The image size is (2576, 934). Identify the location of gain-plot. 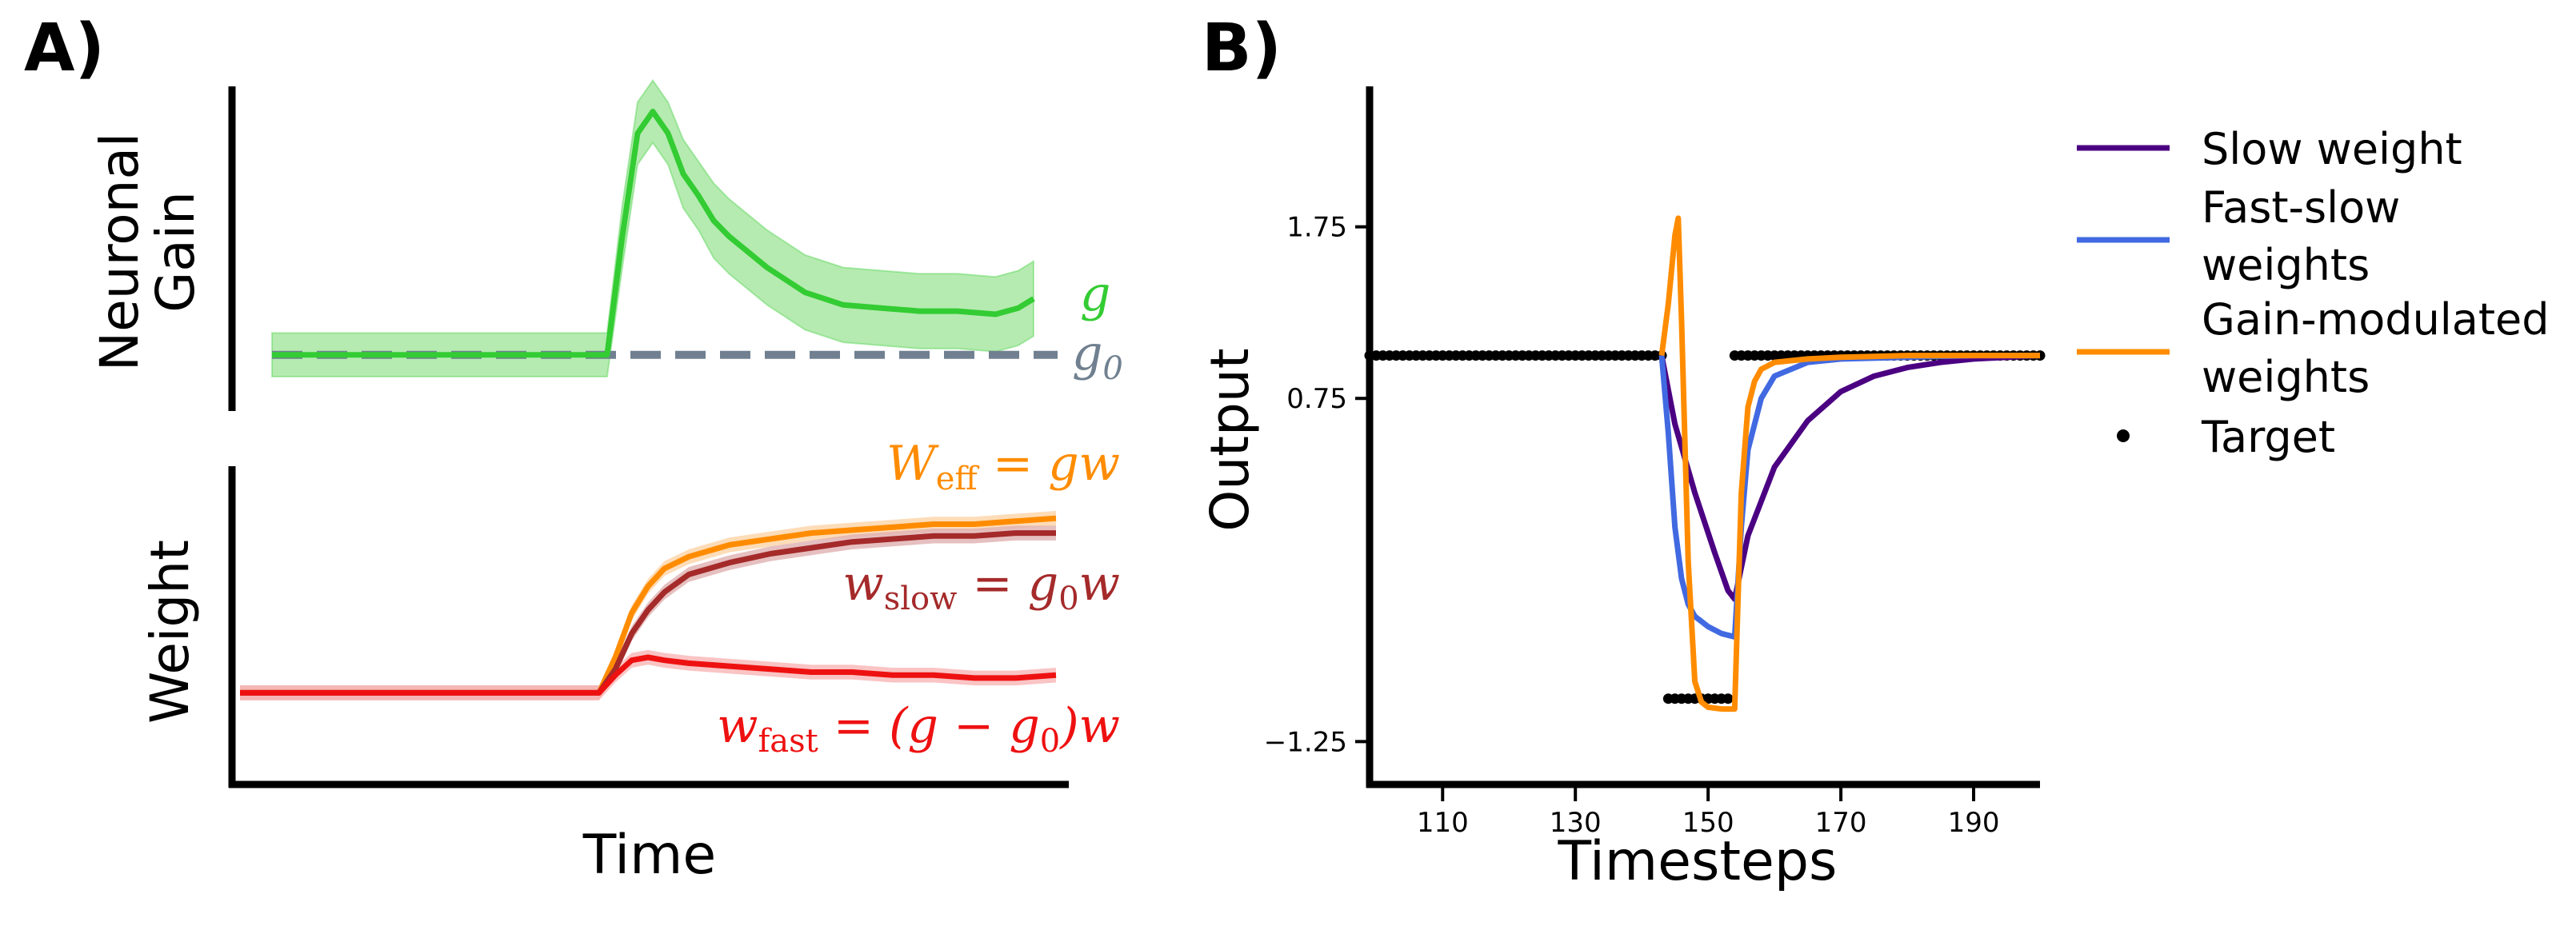
(664, 227).